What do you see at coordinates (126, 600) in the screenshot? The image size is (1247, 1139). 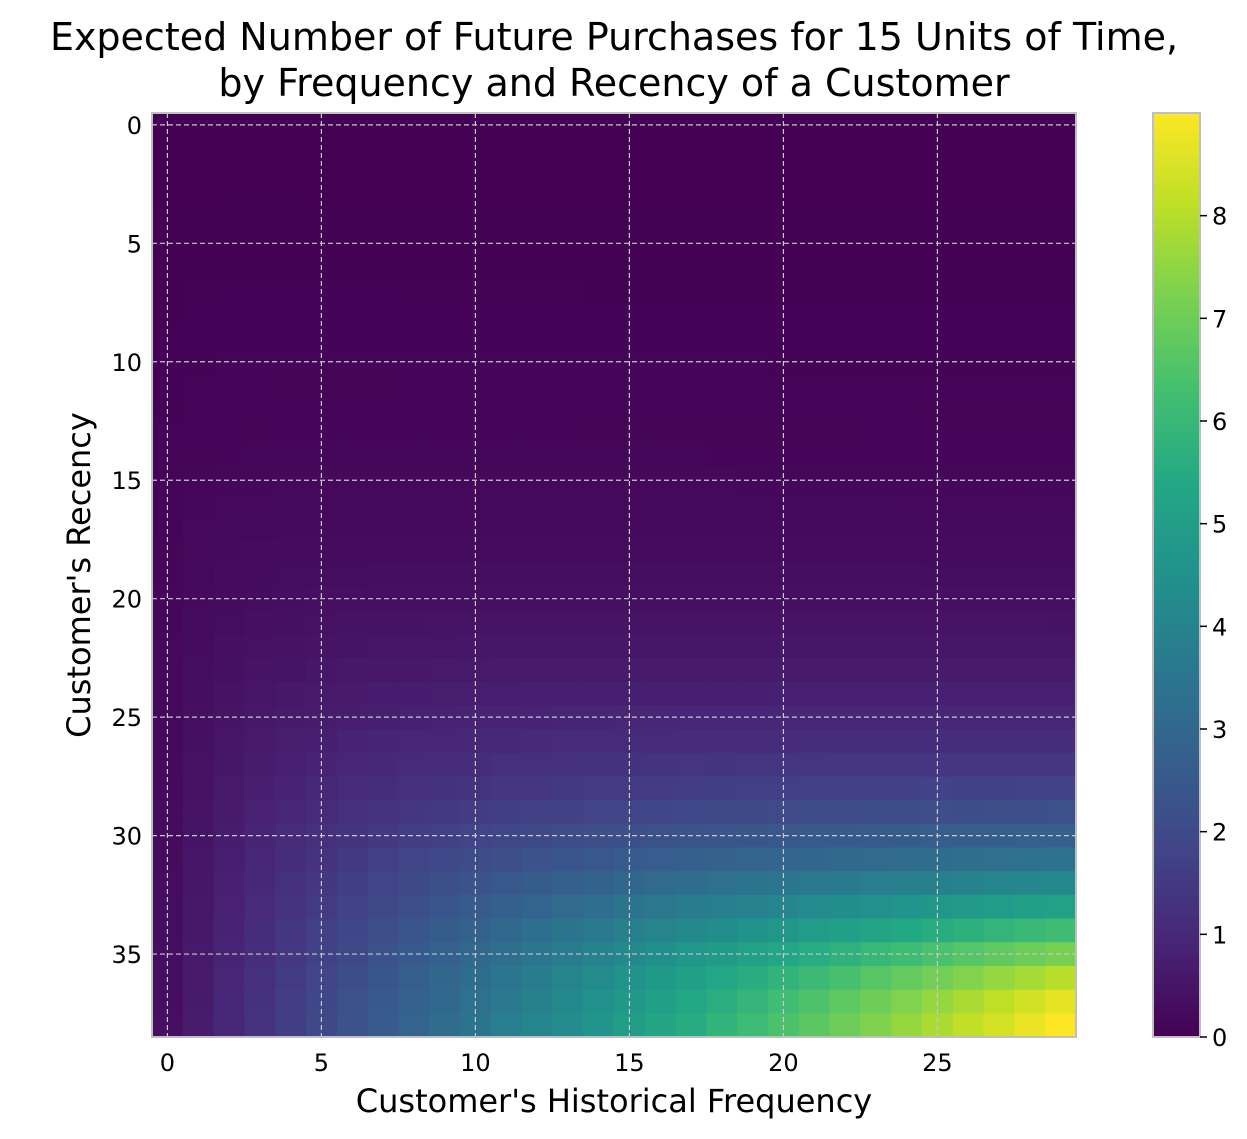 I see `y-tick-label: 20` at bounding box center [126, 600].